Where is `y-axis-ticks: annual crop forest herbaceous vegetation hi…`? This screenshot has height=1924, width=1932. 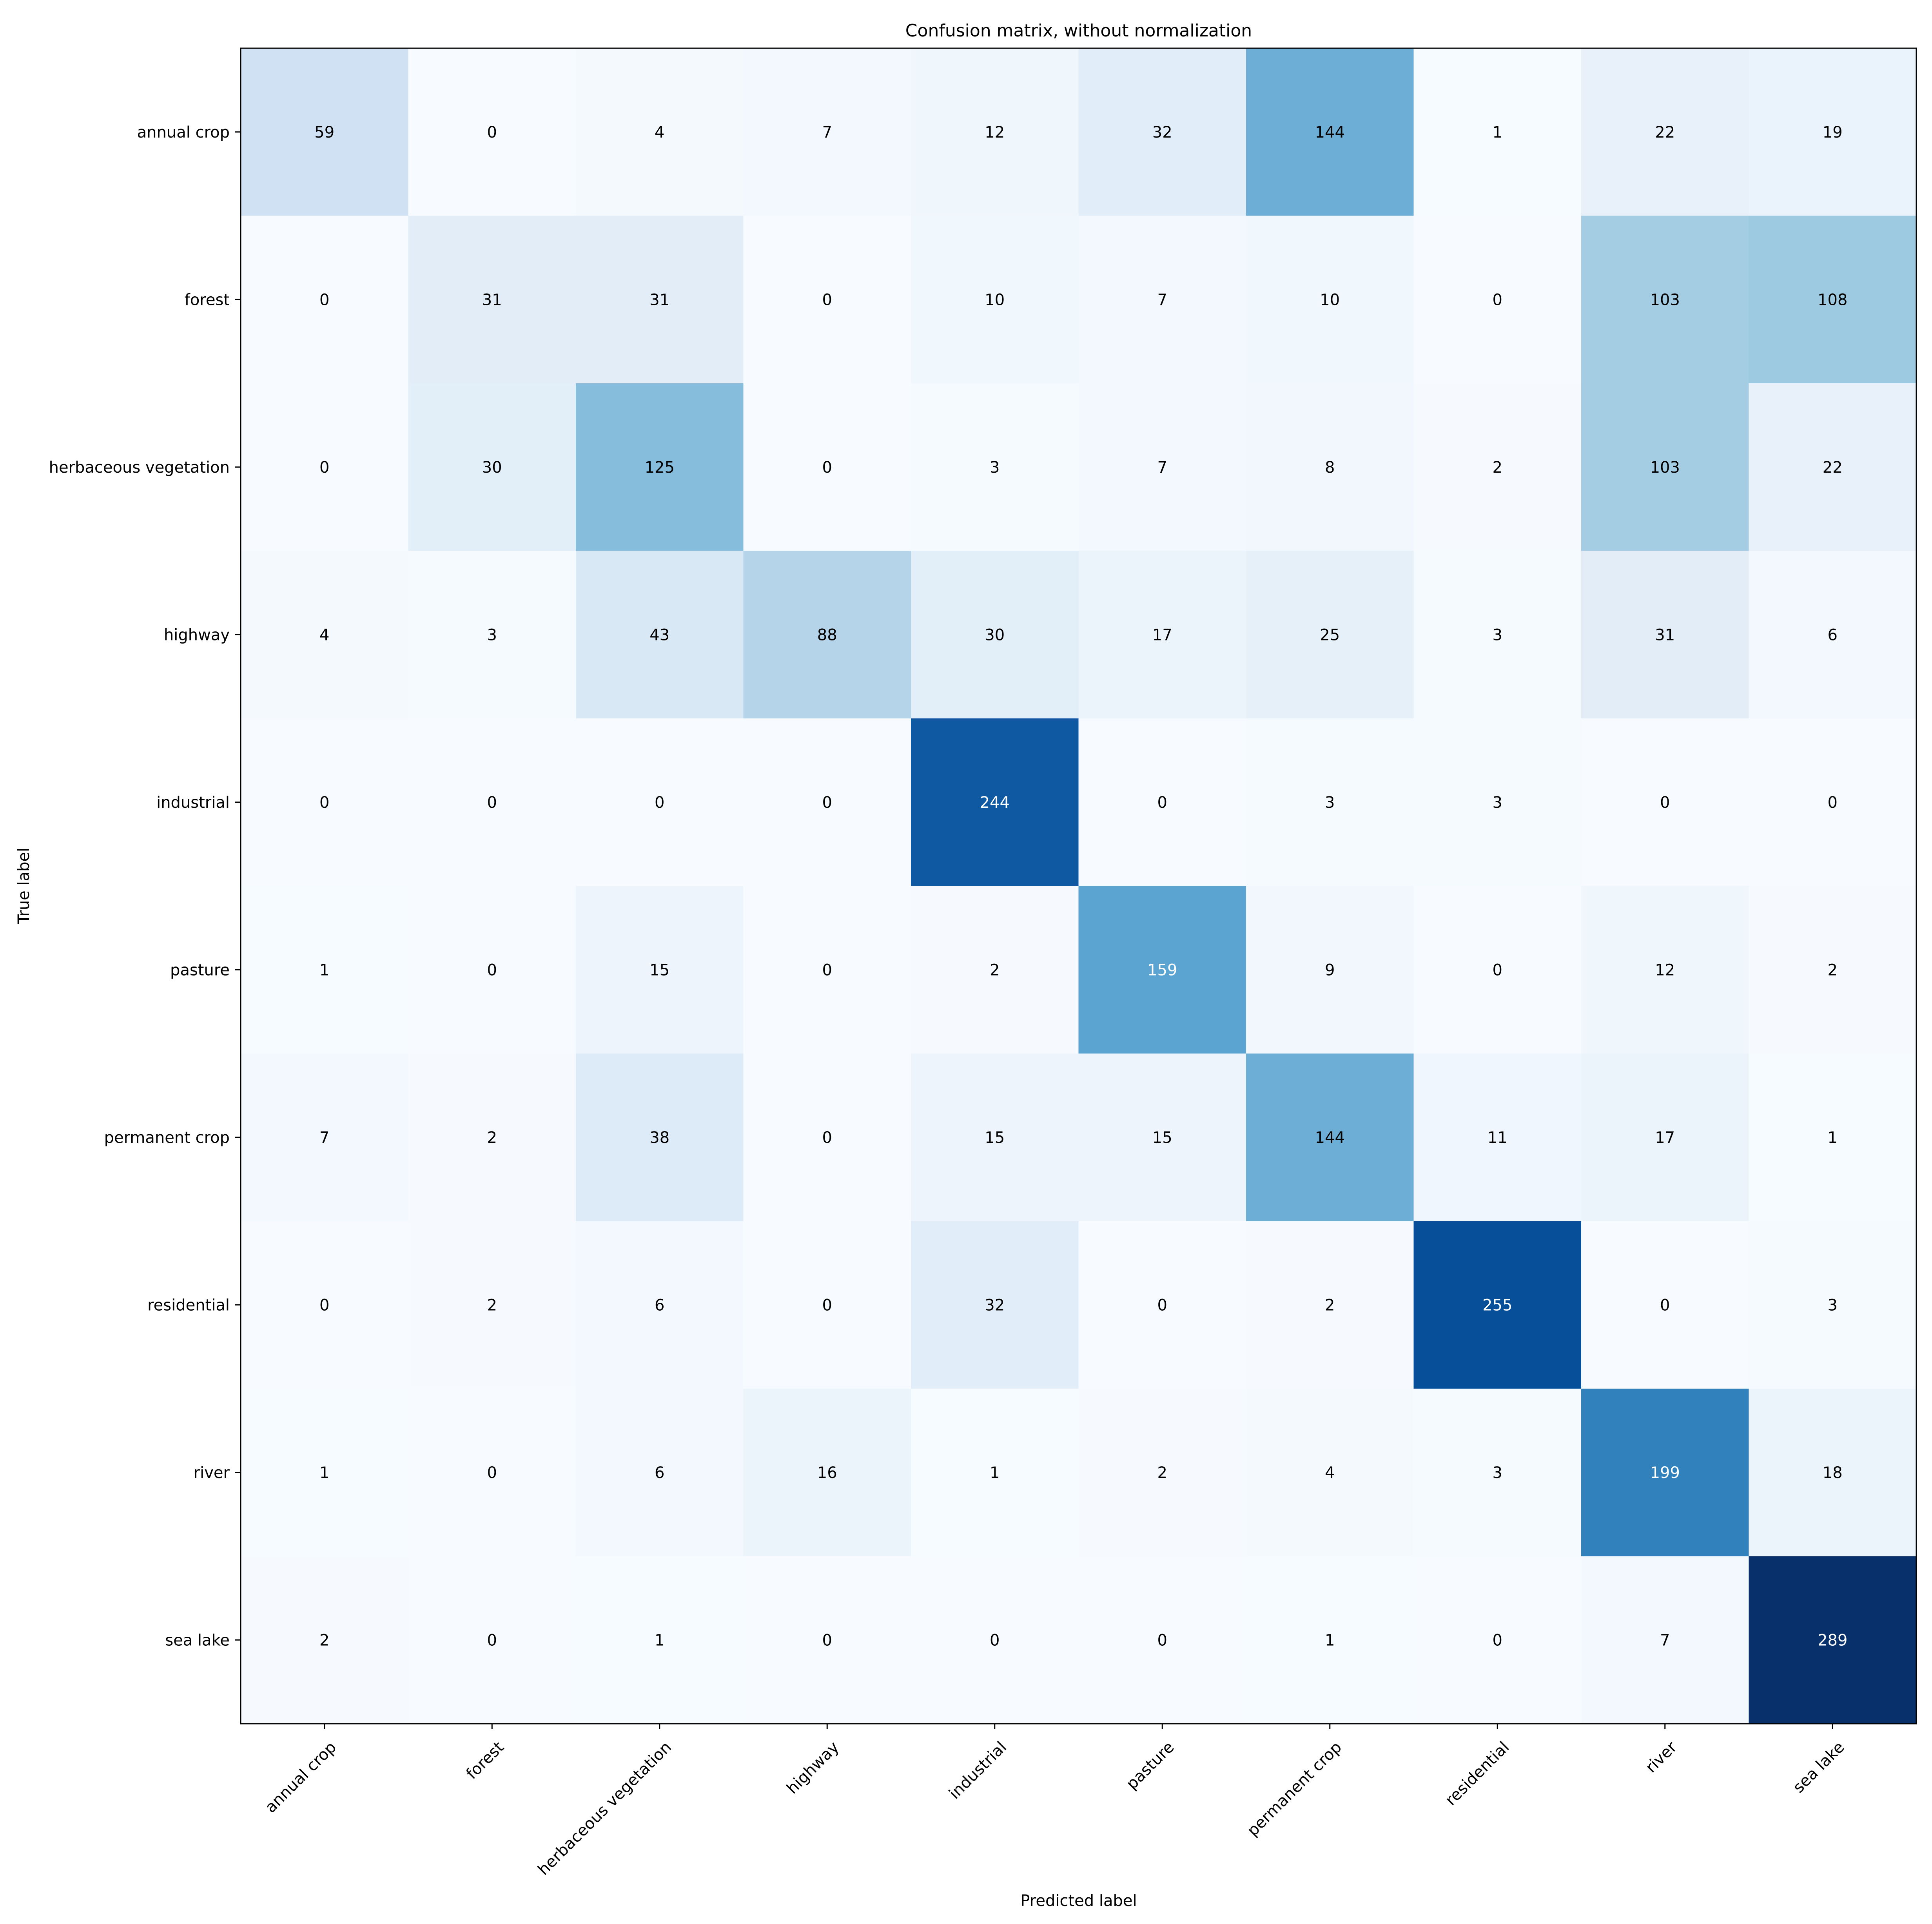 y-axis-ticks: annual crop forest herbaceous vegetation hi… is located at coordinates (145, 886).